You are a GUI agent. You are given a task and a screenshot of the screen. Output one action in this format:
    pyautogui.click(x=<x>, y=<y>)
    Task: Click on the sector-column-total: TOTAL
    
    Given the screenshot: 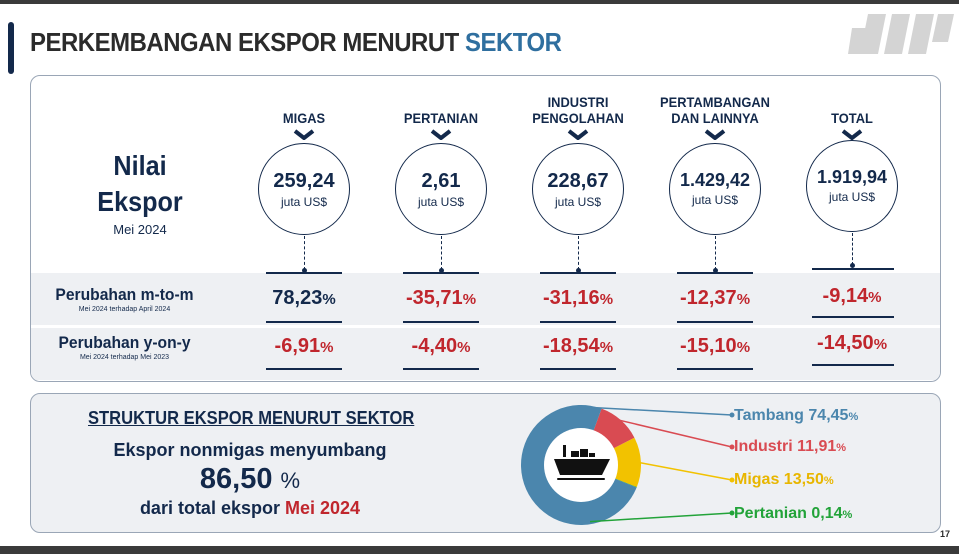 What is the action you would take?
    pyautogui.click(x=852, y=114)
    